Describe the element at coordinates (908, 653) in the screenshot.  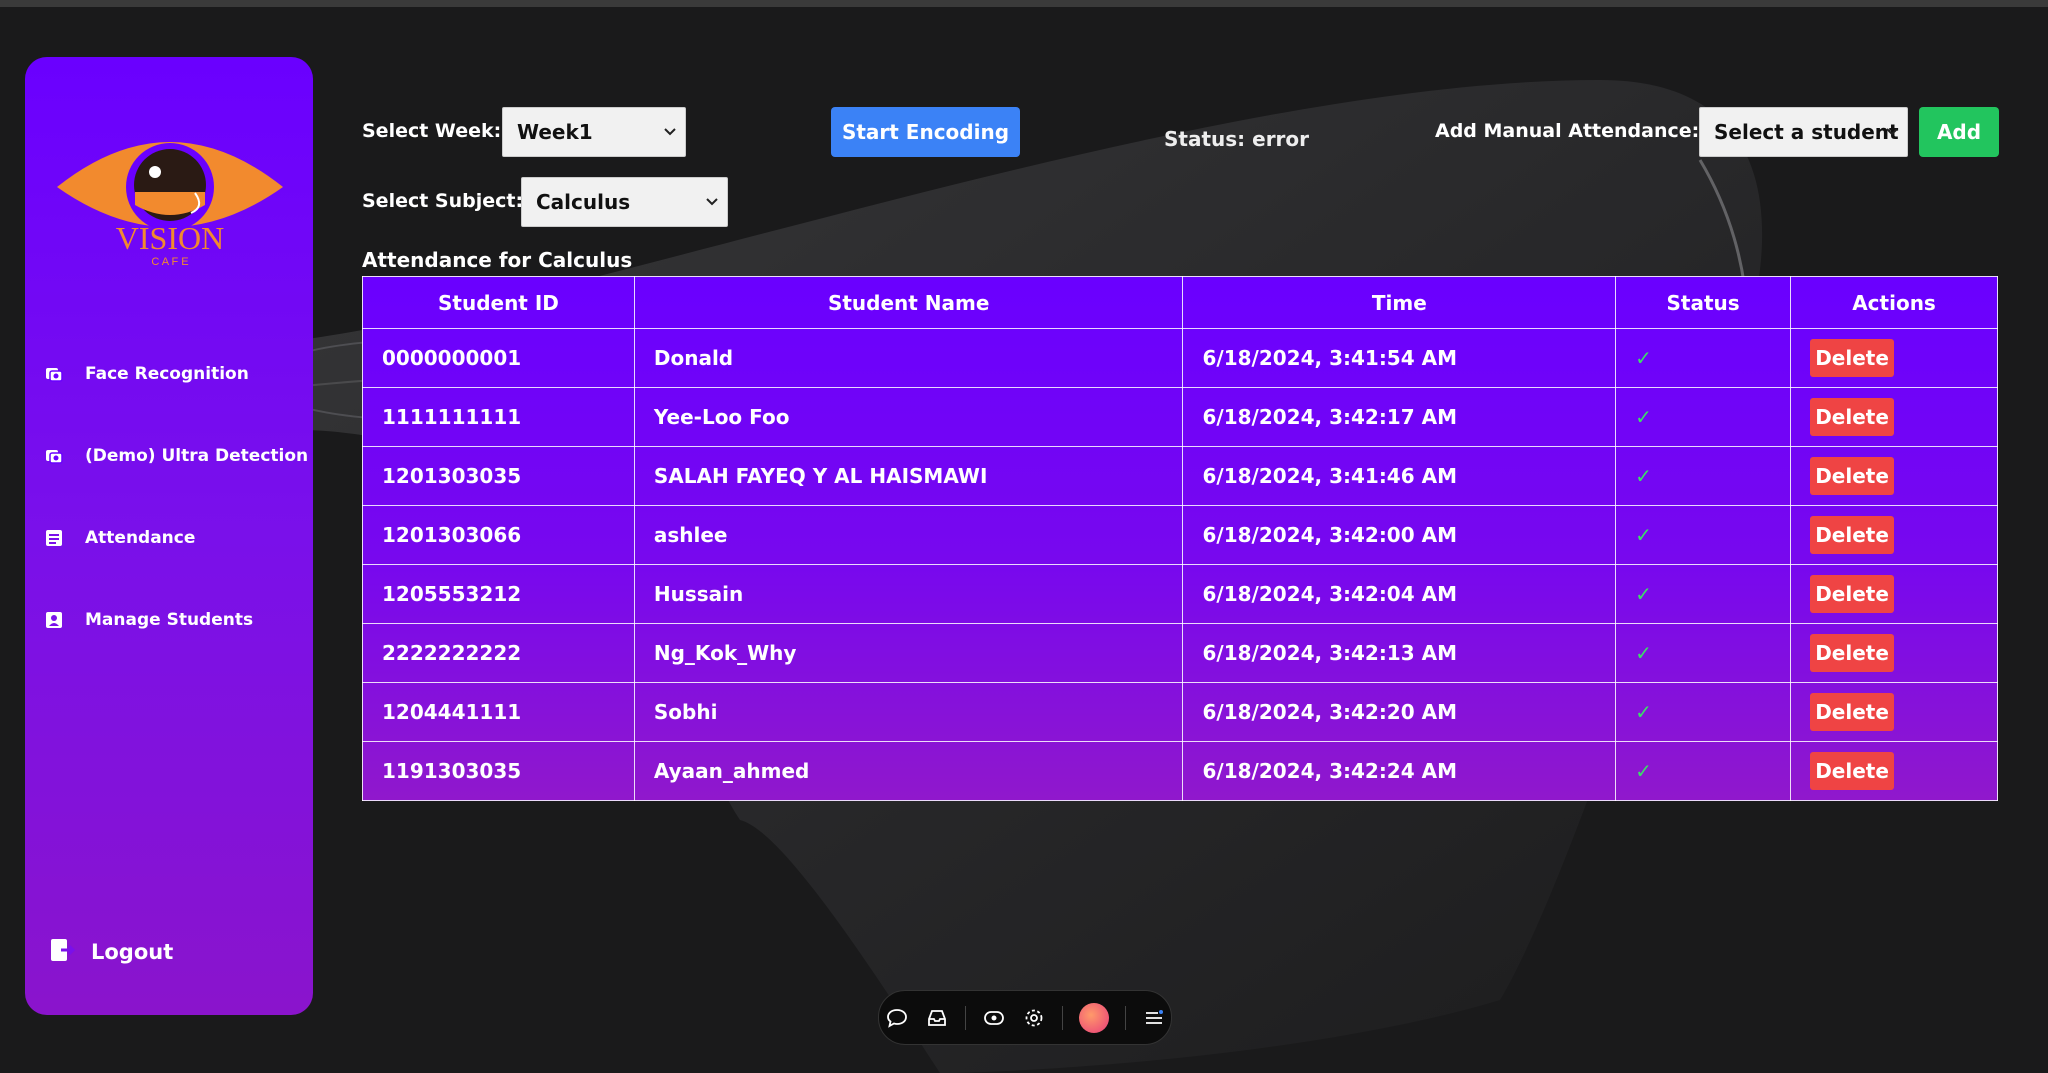
I see `student-name: Ng_Kok_Why` at that location.